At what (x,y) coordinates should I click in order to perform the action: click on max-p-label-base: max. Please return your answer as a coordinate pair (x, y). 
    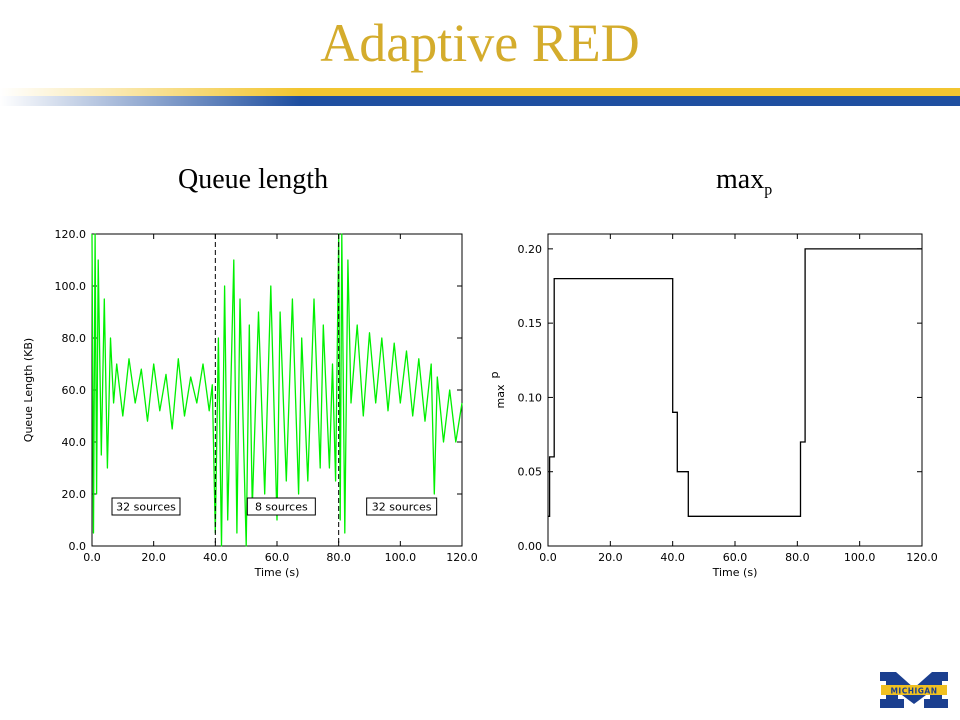
    Looking at the image, I should click on (740, 179).